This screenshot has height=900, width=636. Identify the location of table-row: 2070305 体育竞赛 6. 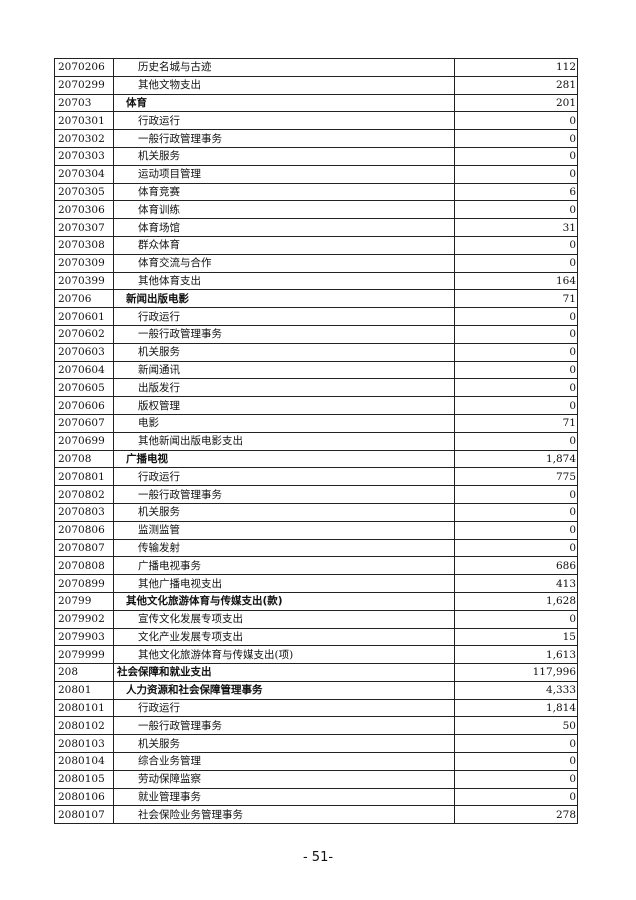
(316, 192).